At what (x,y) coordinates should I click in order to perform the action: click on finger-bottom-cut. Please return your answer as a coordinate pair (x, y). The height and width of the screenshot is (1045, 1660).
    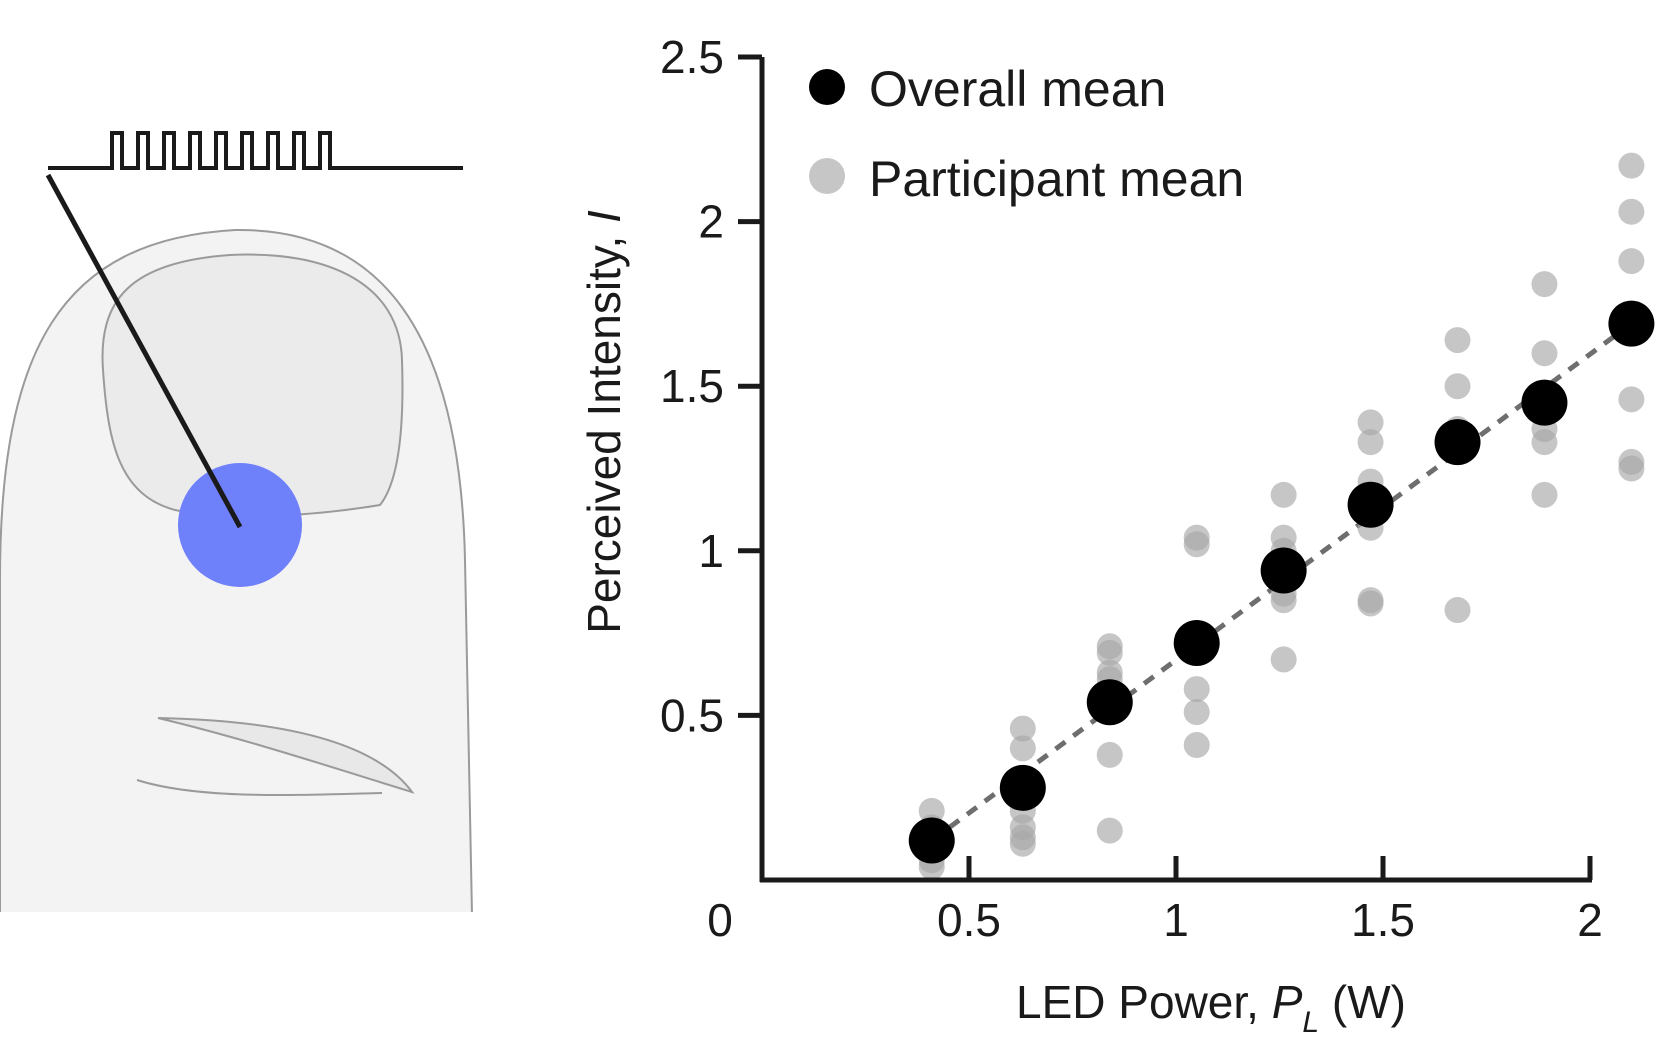
    Looking at the image, I should click on (240, 917).